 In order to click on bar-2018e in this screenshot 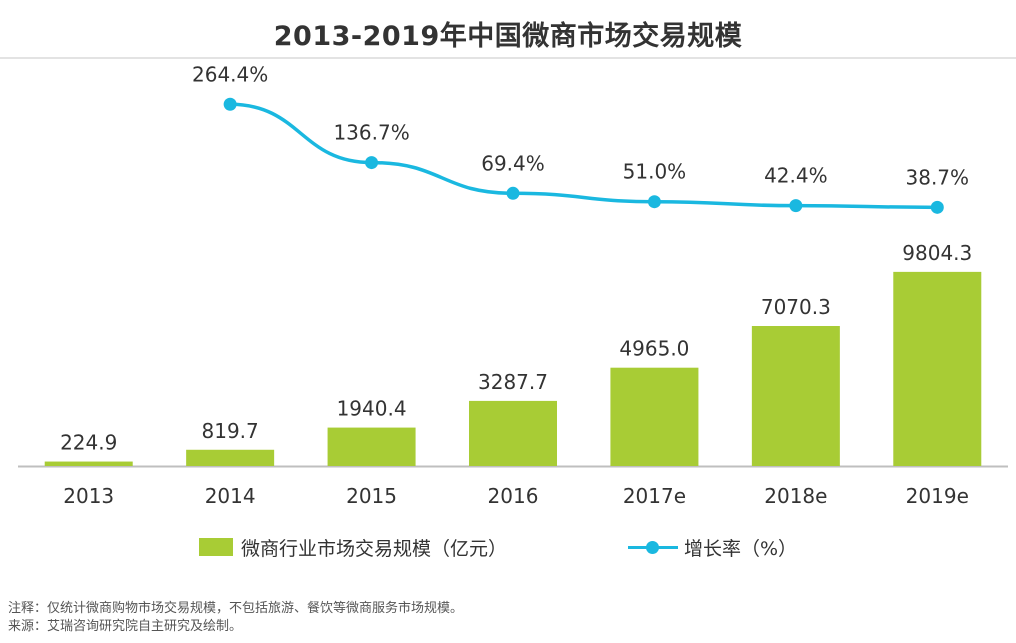, I will do `click(795, 396)`.